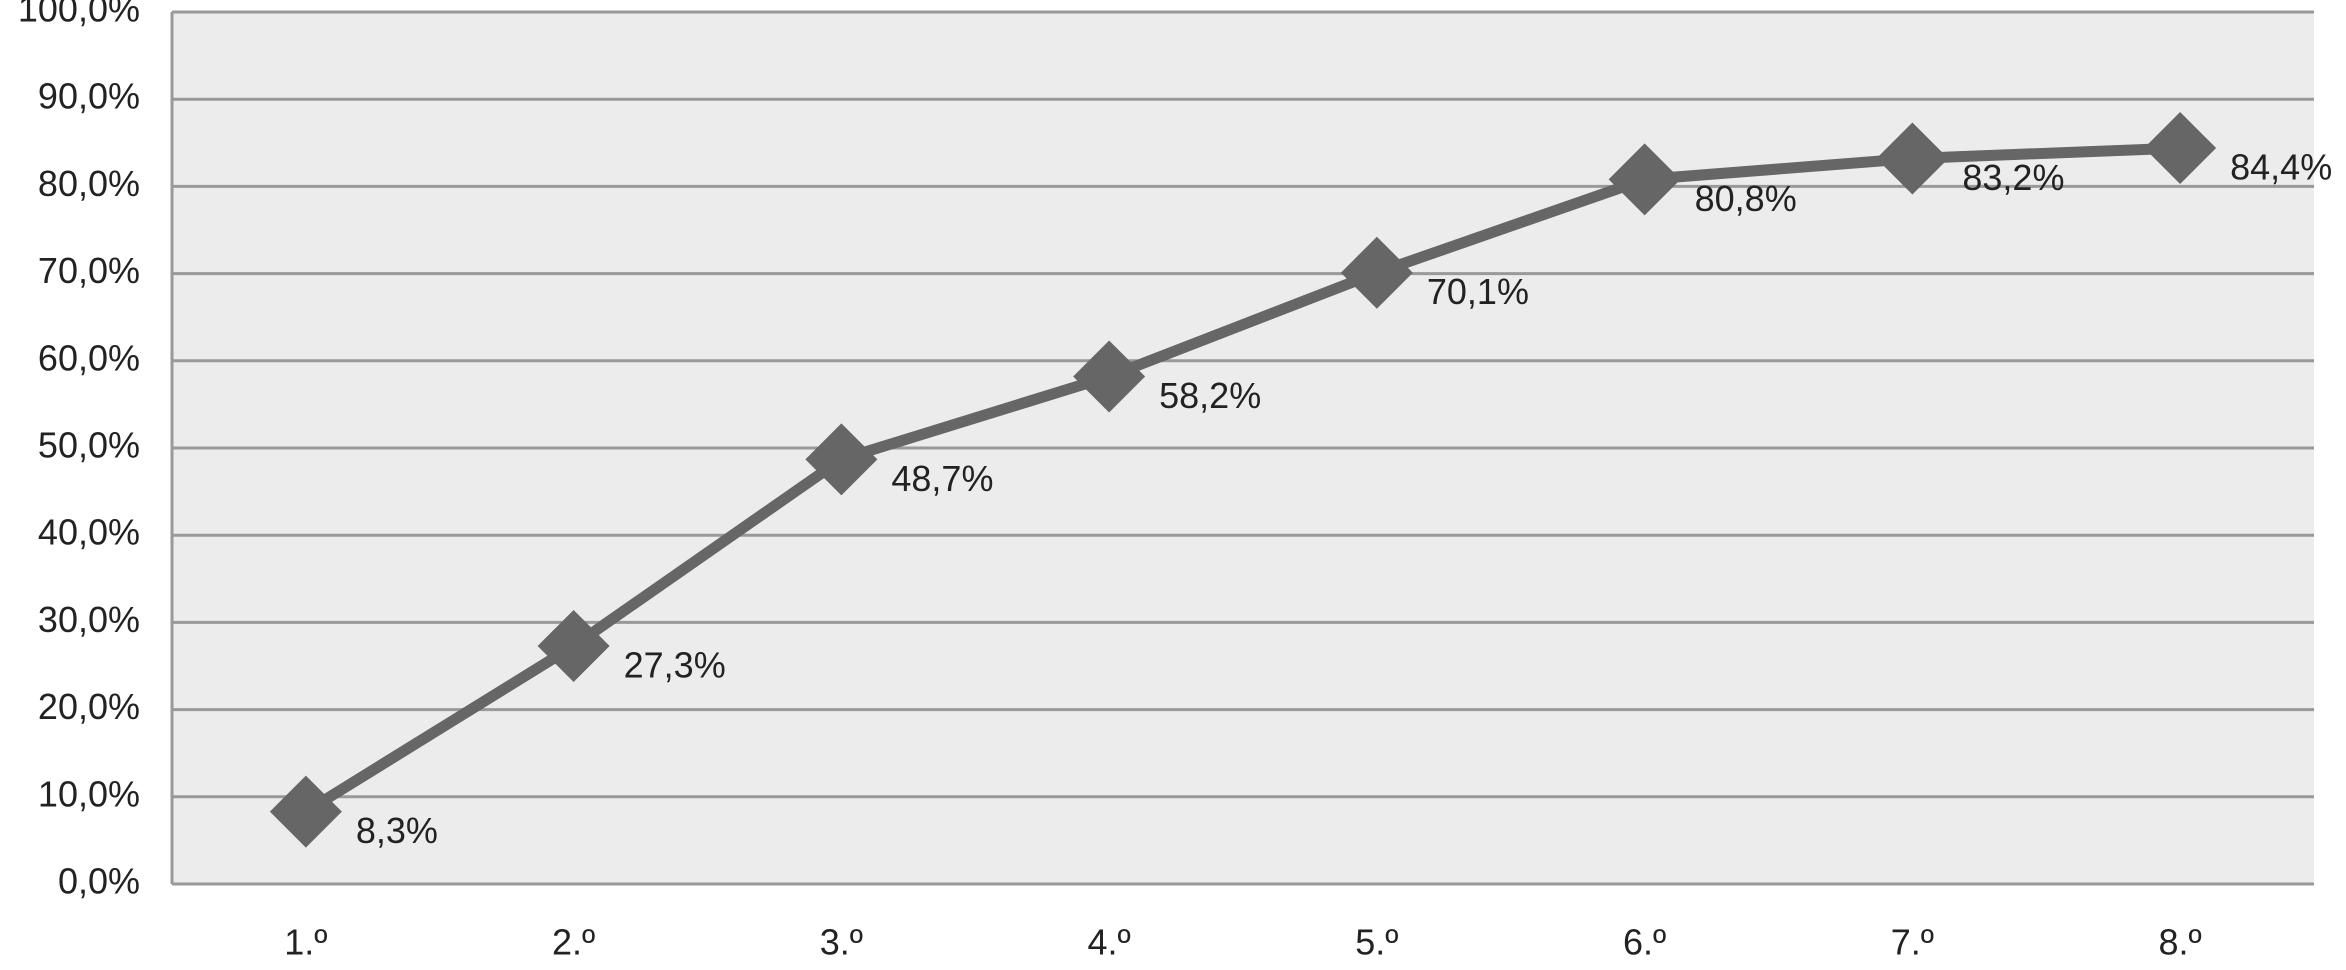  I want to click on y-tick-label: 20,0%, so click(89, 706).